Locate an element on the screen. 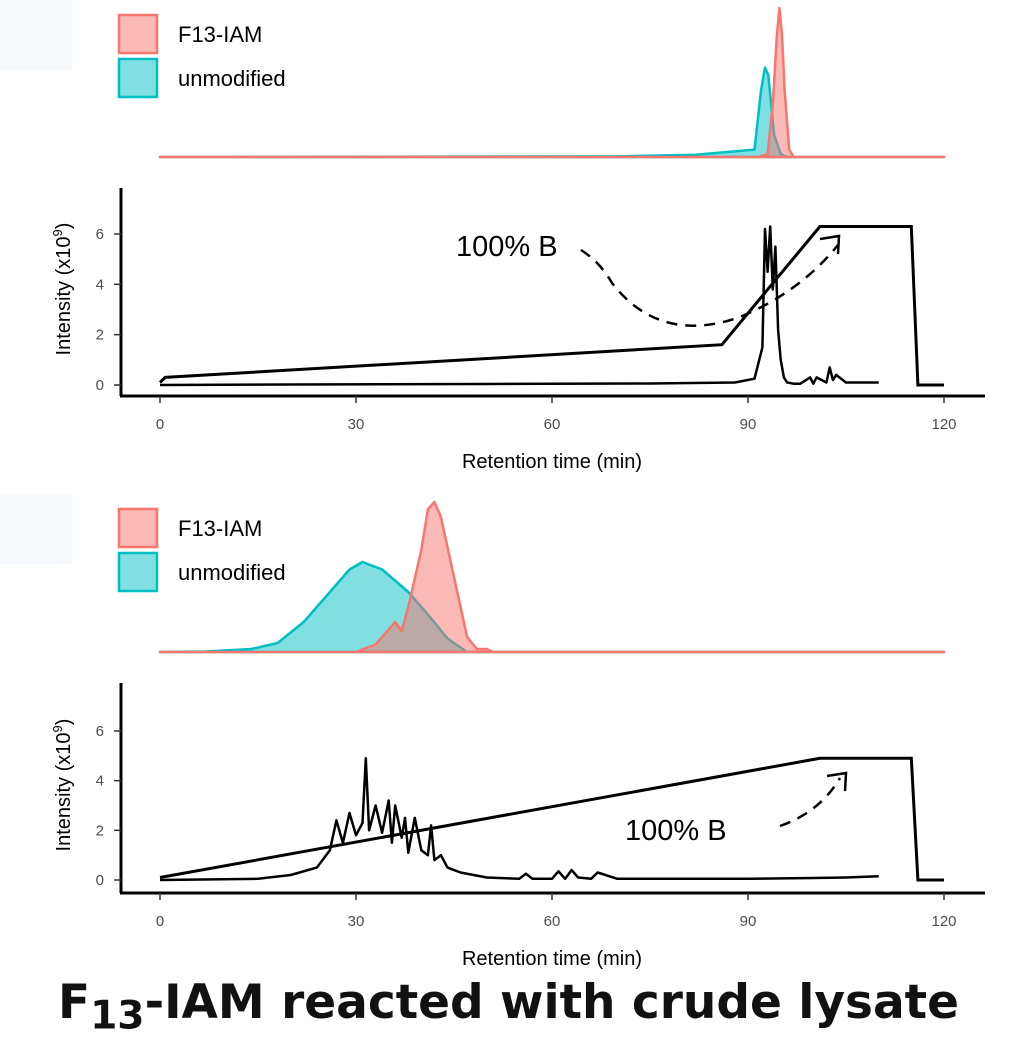 This screenshot has width=1017, height=1040. caption-subscript: 13 is located at coordinates (117, 1016).